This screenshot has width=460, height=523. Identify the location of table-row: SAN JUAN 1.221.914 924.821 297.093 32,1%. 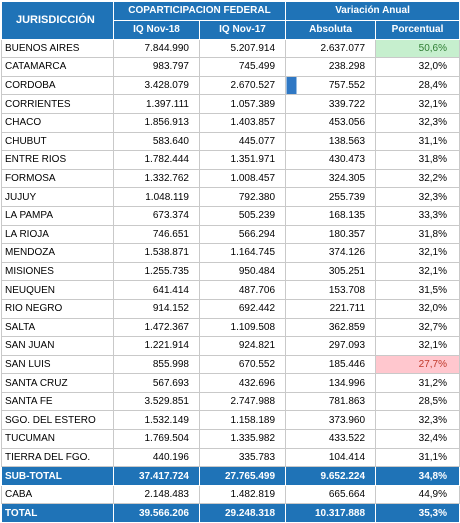
(230, 346).